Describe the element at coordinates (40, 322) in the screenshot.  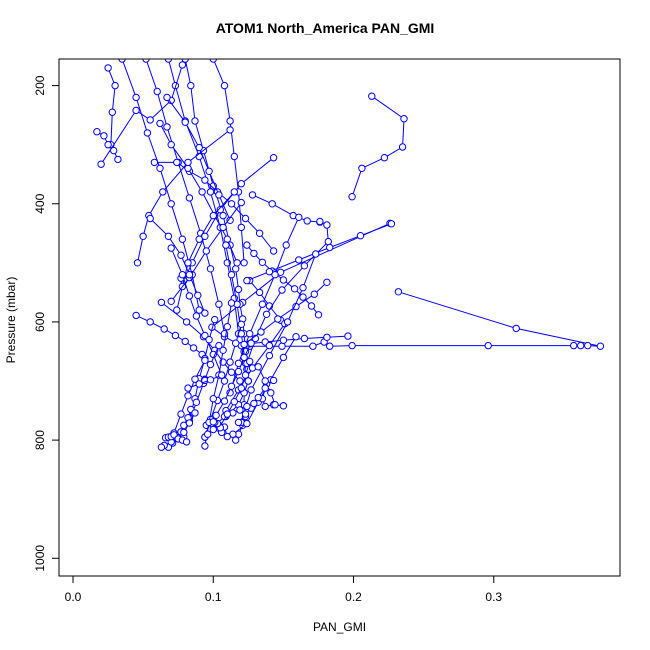
I see `y-tick-label: 600` at that location.